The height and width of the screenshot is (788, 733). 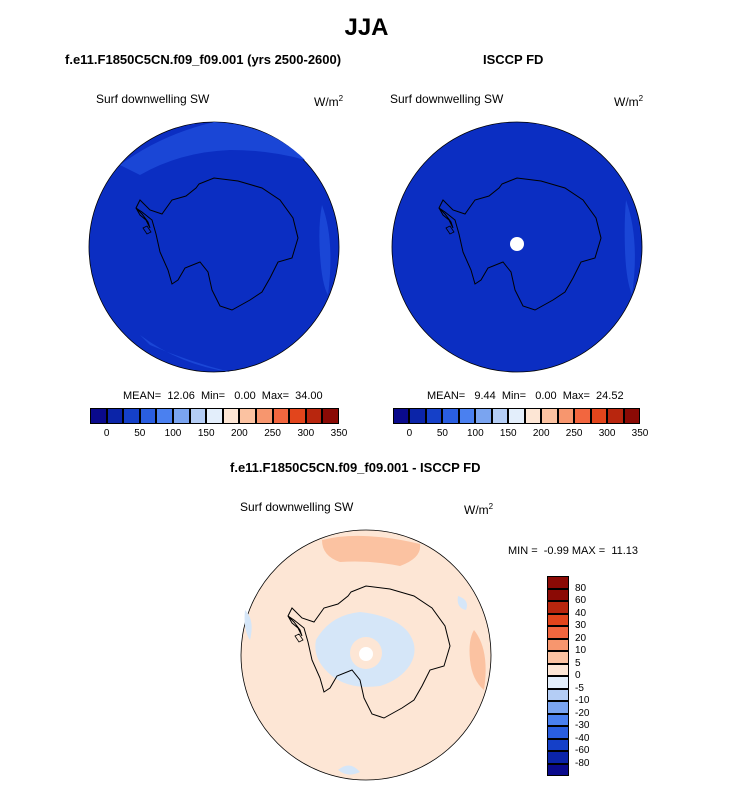 I want to click on right-map-light-band-east, so click(x=629, y=247).